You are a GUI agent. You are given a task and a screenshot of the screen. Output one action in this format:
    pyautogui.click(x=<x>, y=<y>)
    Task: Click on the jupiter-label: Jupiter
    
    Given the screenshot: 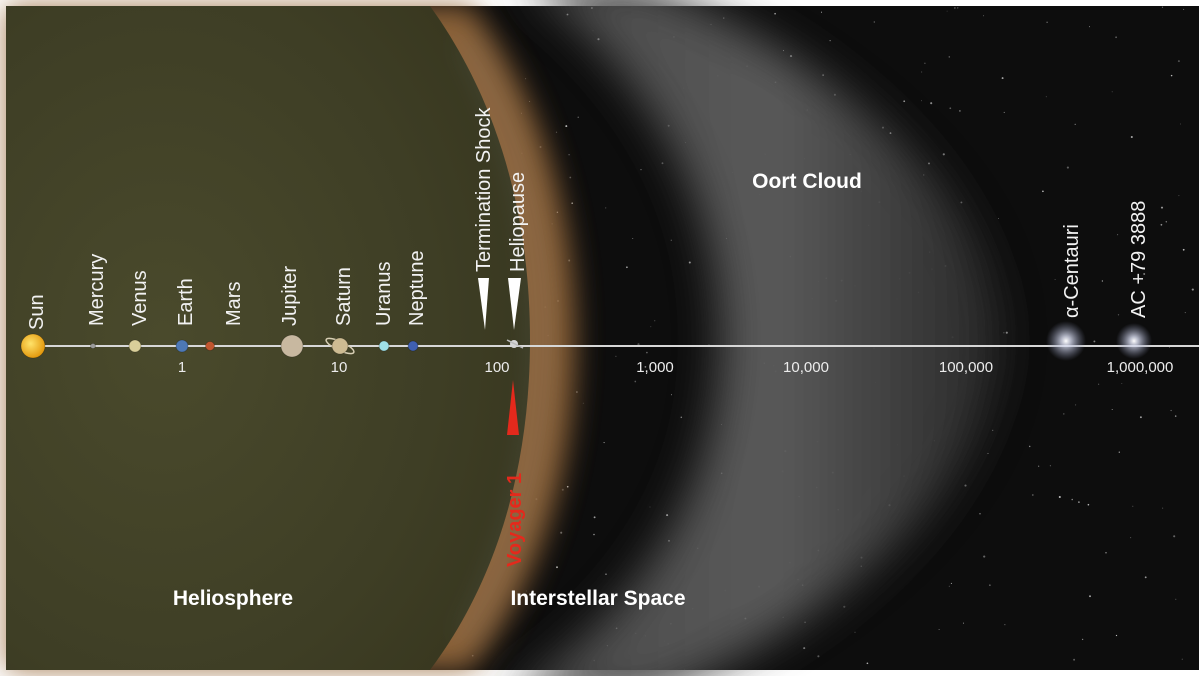 What is the action you would take?
    pyautogui.click(x=290, y=296)
    